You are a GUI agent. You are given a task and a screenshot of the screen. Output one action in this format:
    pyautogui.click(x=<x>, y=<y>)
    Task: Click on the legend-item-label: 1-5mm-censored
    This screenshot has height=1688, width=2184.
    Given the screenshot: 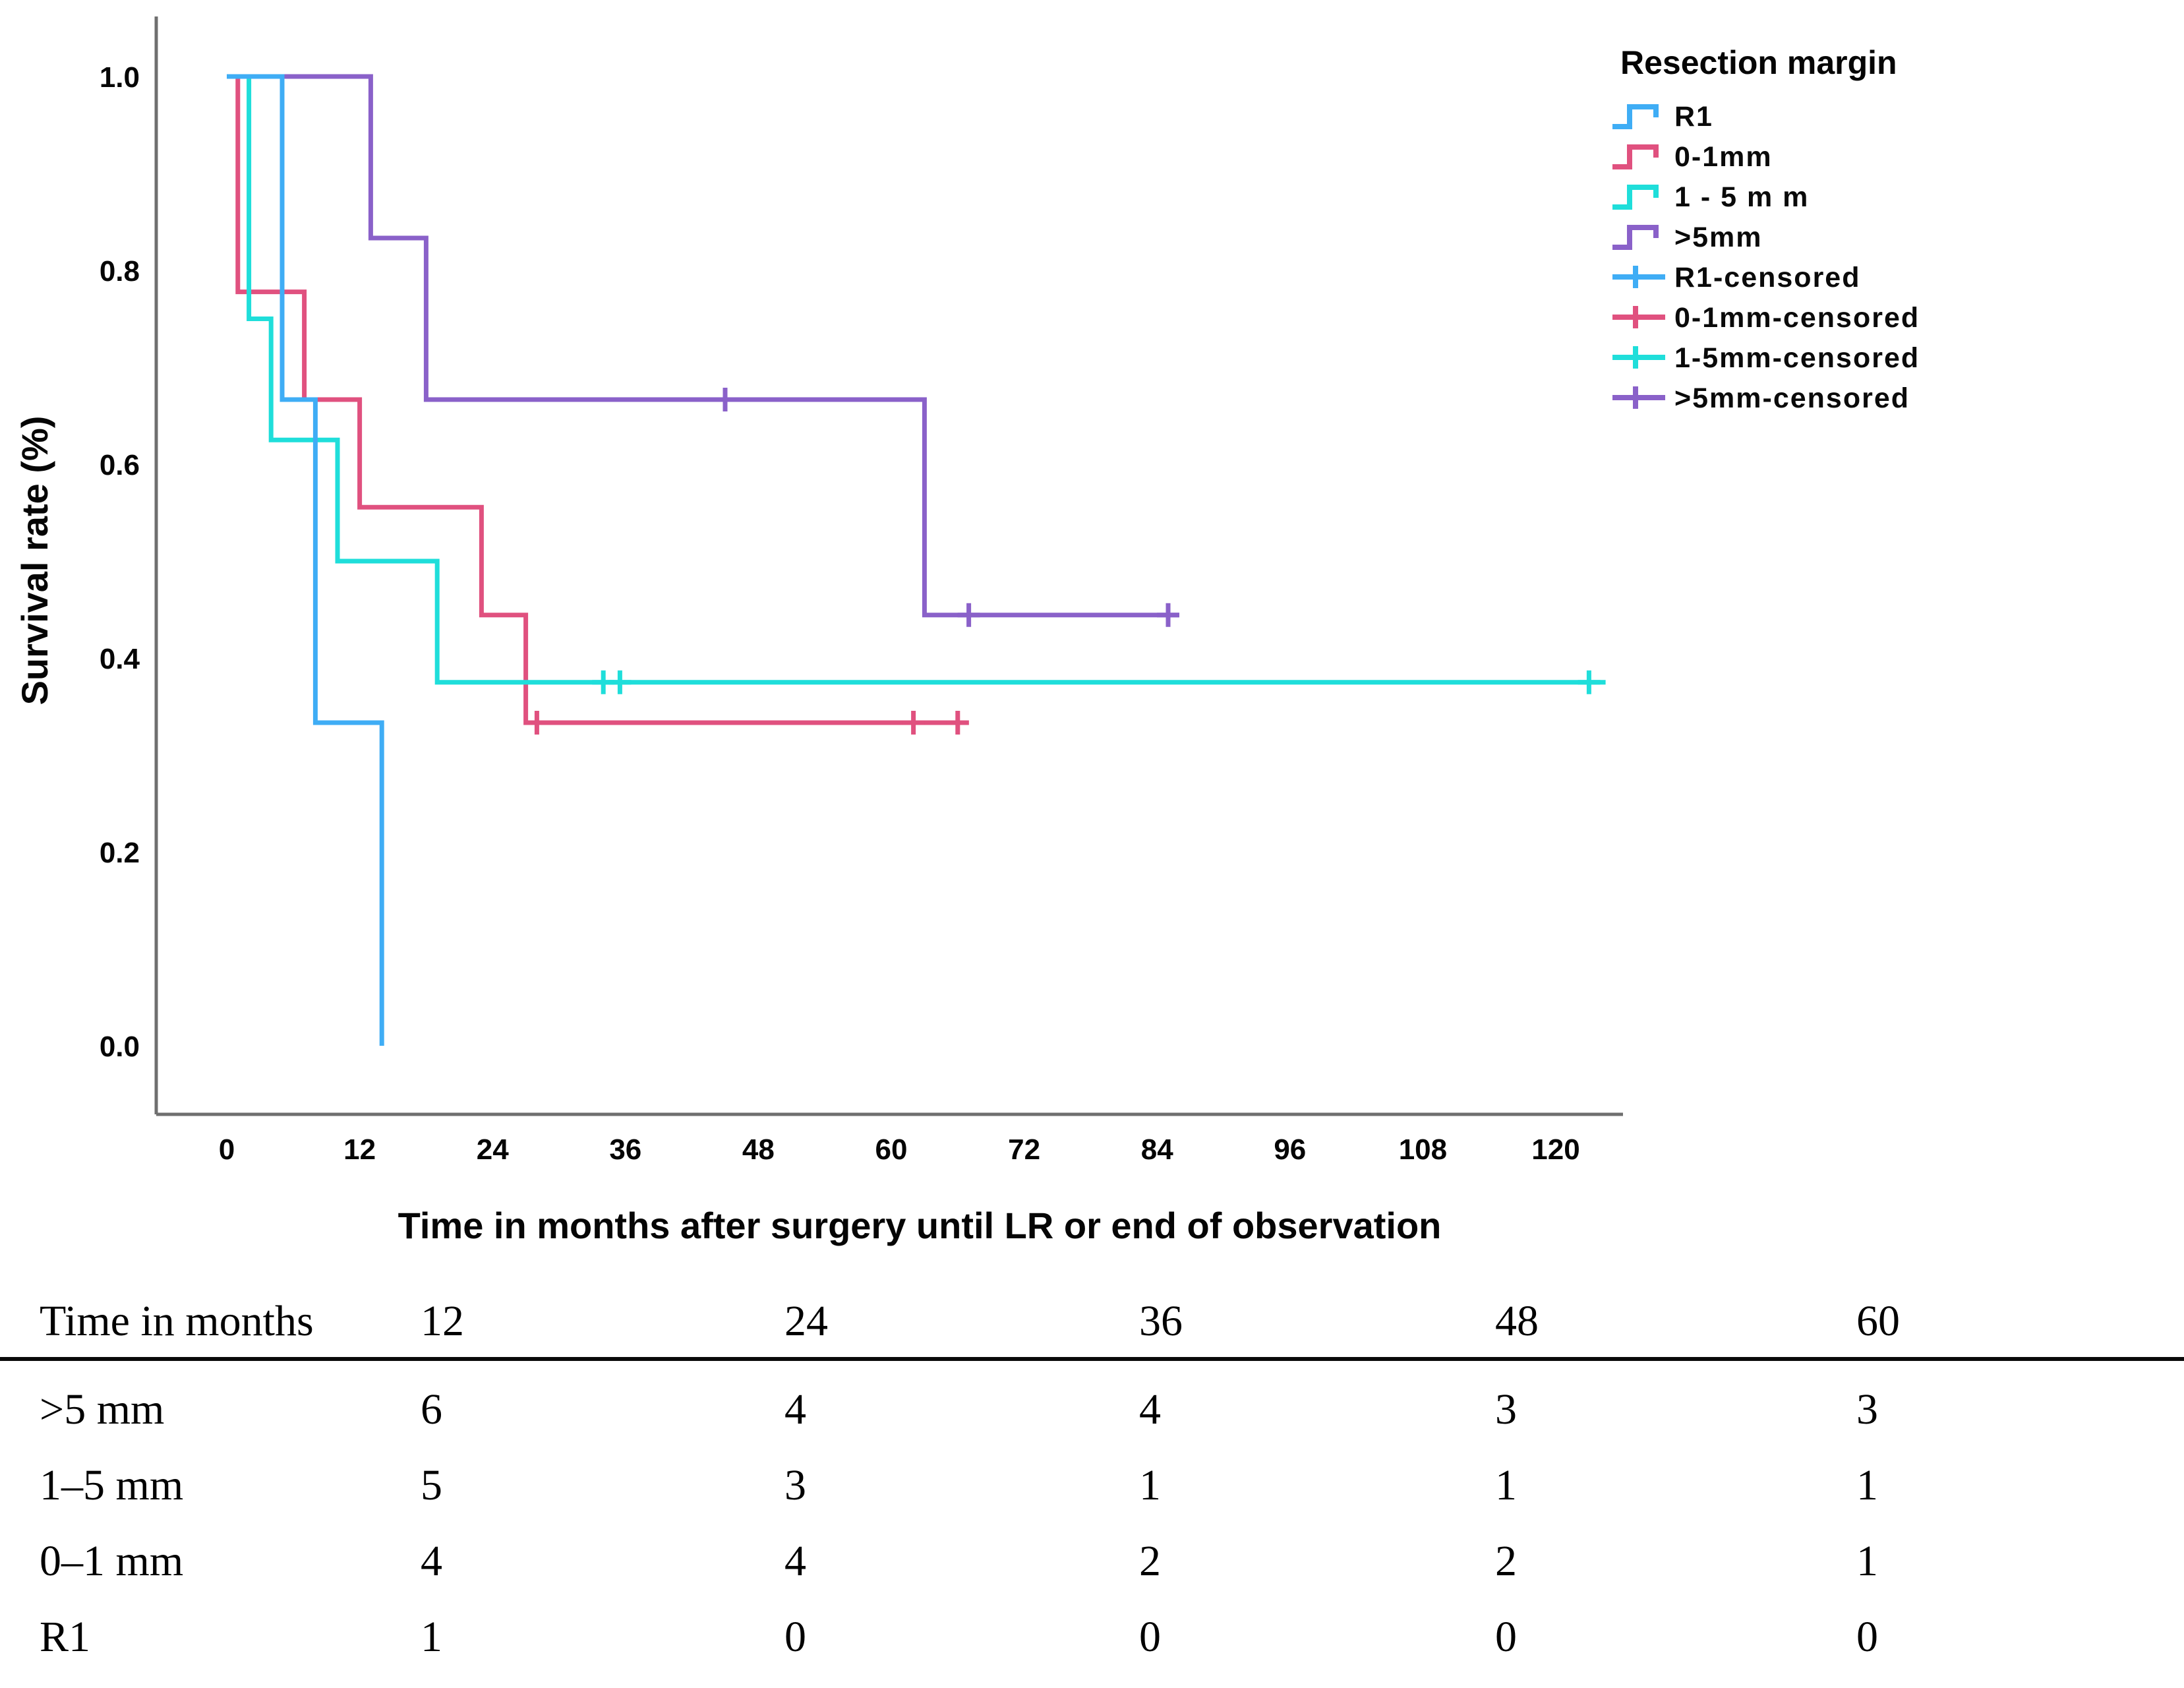 What is the action you would take?
    pyautogui.click(x=1797, y=358)
    